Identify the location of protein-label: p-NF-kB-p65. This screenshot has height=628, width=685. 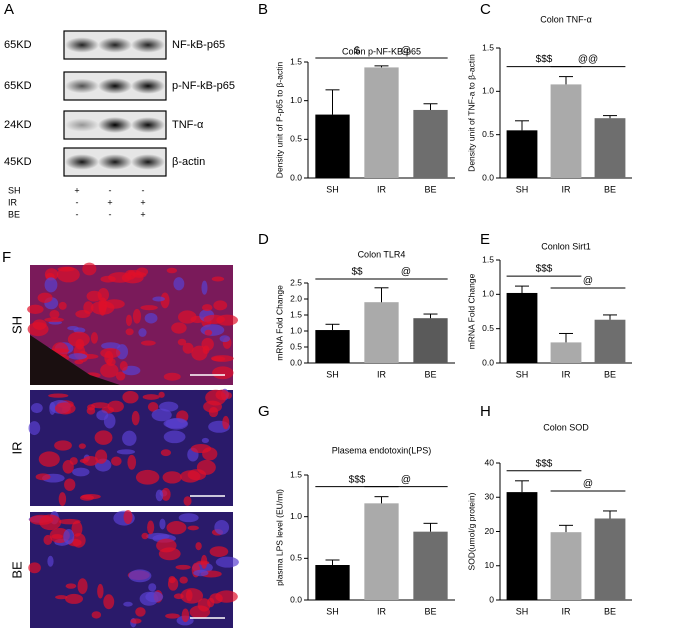
(203, 86).